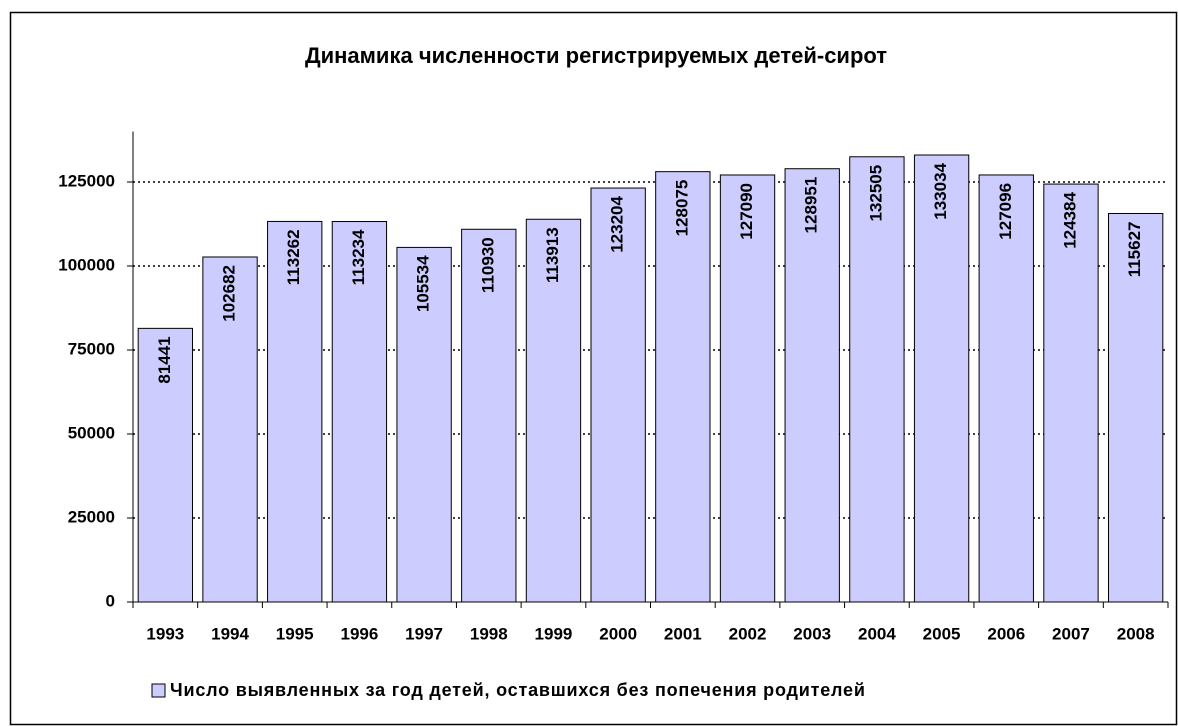 The image size is (1178, 726). What do you see at coordinates (1005, 211) in the screenshot?
I see `data-label: 127096` at bounding box center [1005, 211].